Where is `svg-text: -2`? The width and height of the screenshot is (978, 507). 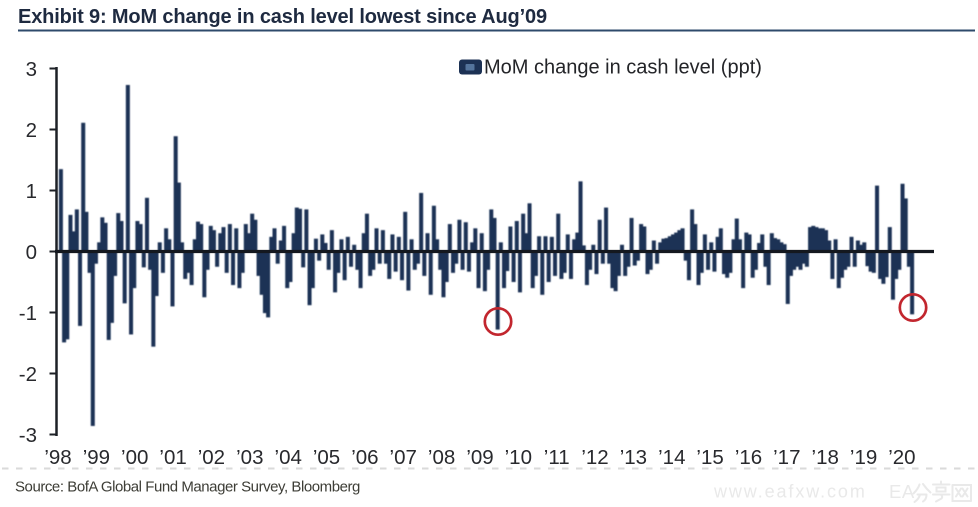 svg-text: -2 is located at coordinates (28, 374).